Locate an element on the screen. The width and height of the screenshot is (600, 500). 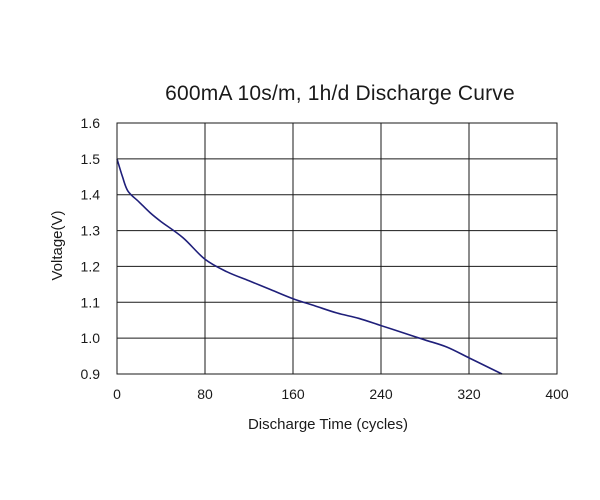
x-tick-label: 320 is located at coordinates (469, 394).